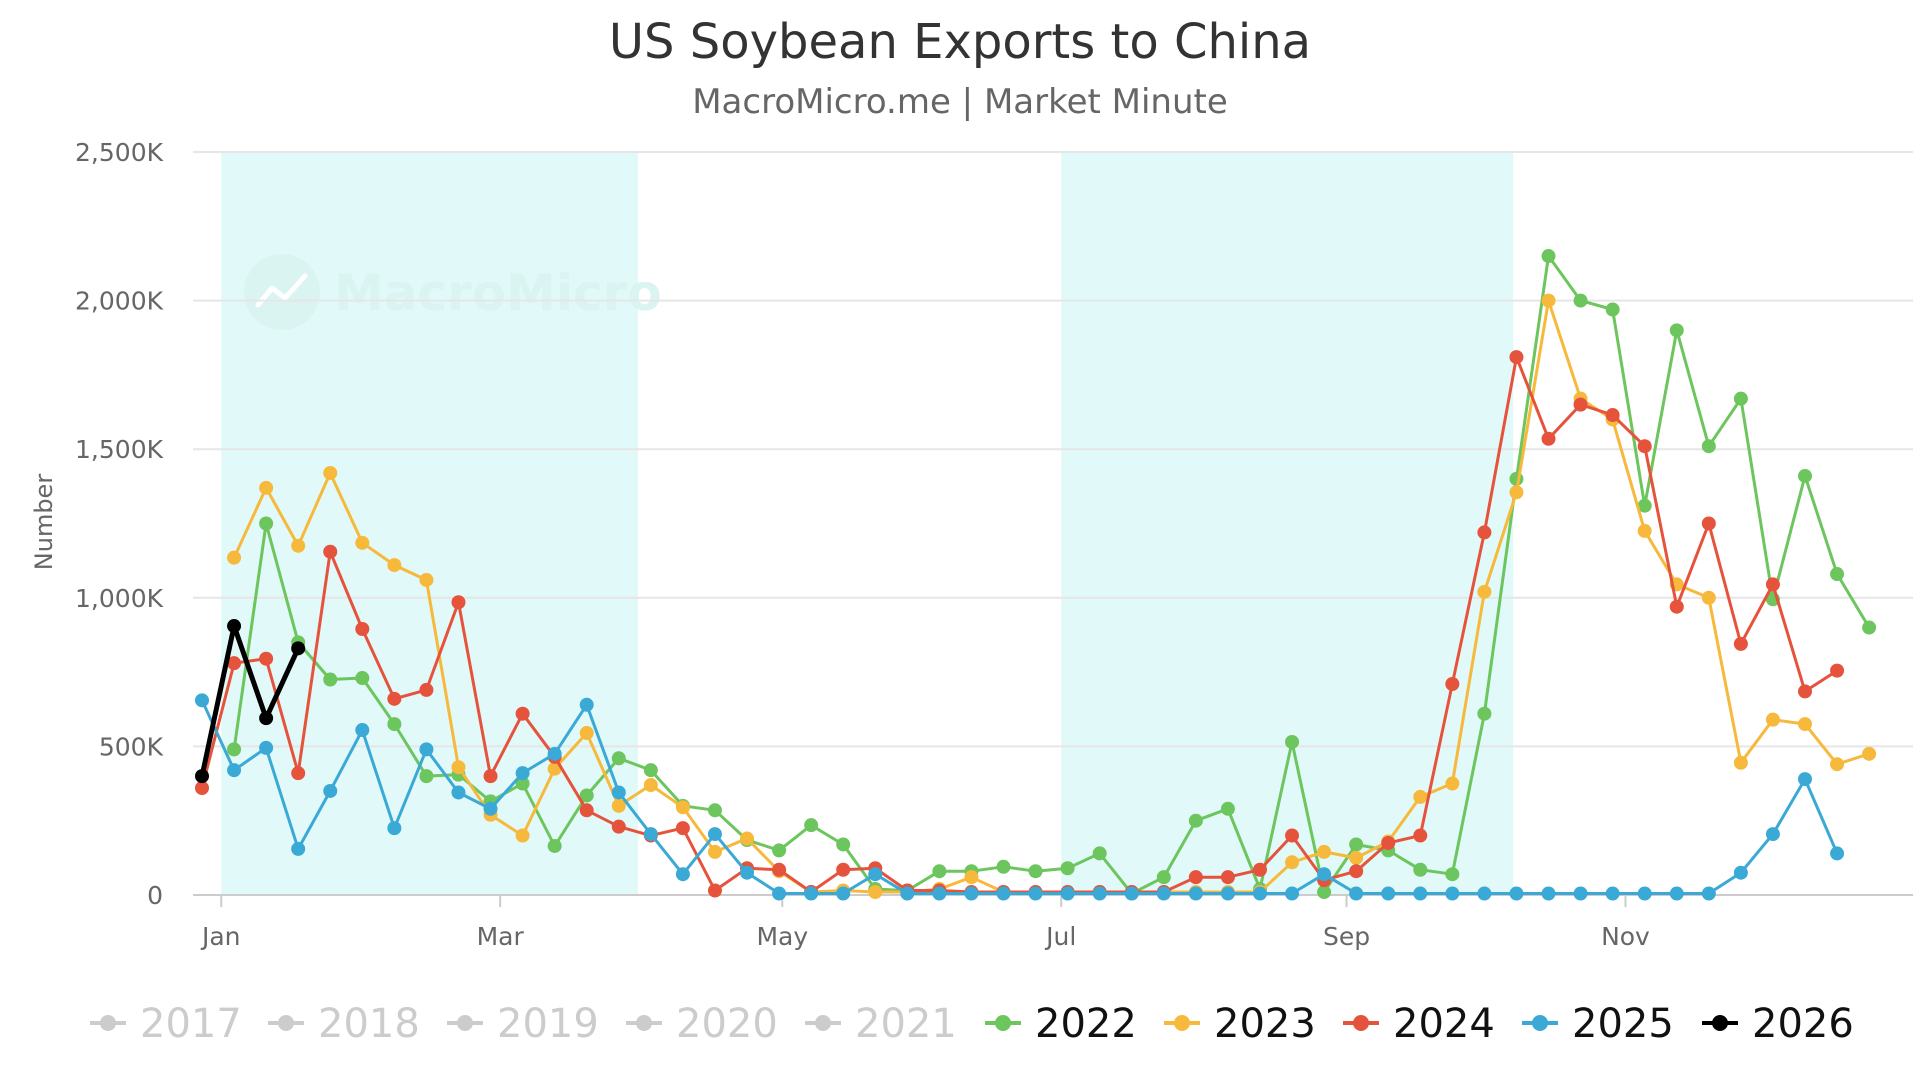 The width and height of the screenshot is (1920, 1080). What do you see at coordinates (906, 1024) in the screenshot?
I see `legend-label: 2021` at bounding box center [906, 1024].